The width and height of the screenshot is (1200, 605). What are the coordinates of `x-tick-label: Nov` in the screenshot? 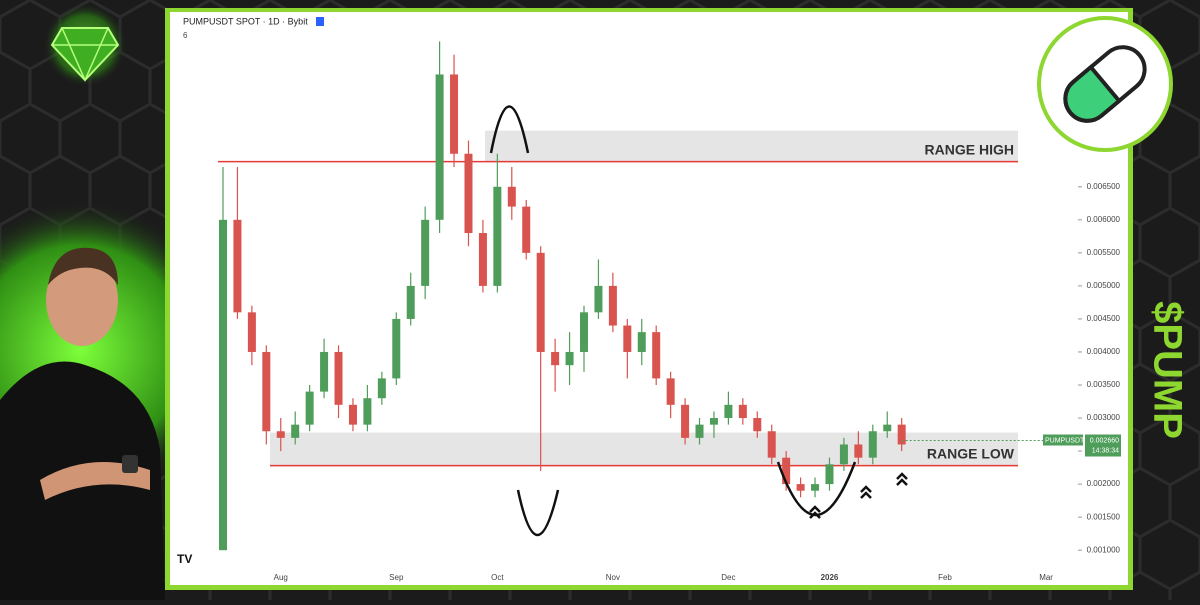 It's located at (613, 577).